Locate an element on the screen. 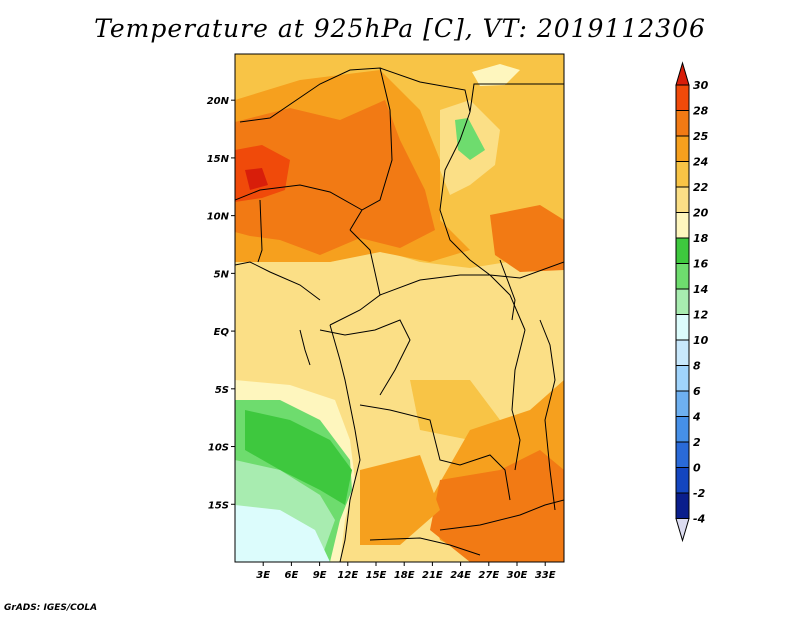 This screenshot has width=800, height=618. lat-tick-label: 10S is located at coordinates (218, 448).